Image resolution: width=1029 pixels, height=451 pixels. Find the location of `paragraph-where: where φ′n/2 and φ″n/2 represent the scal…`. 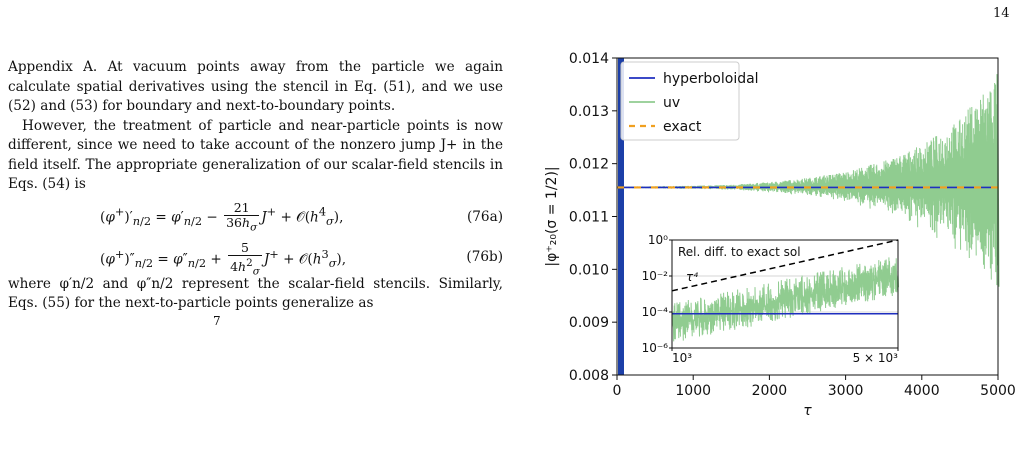

paragraph-where: where φ′n/2 and φ″n/2 represent the scal… is located at coordinates (255, 293).